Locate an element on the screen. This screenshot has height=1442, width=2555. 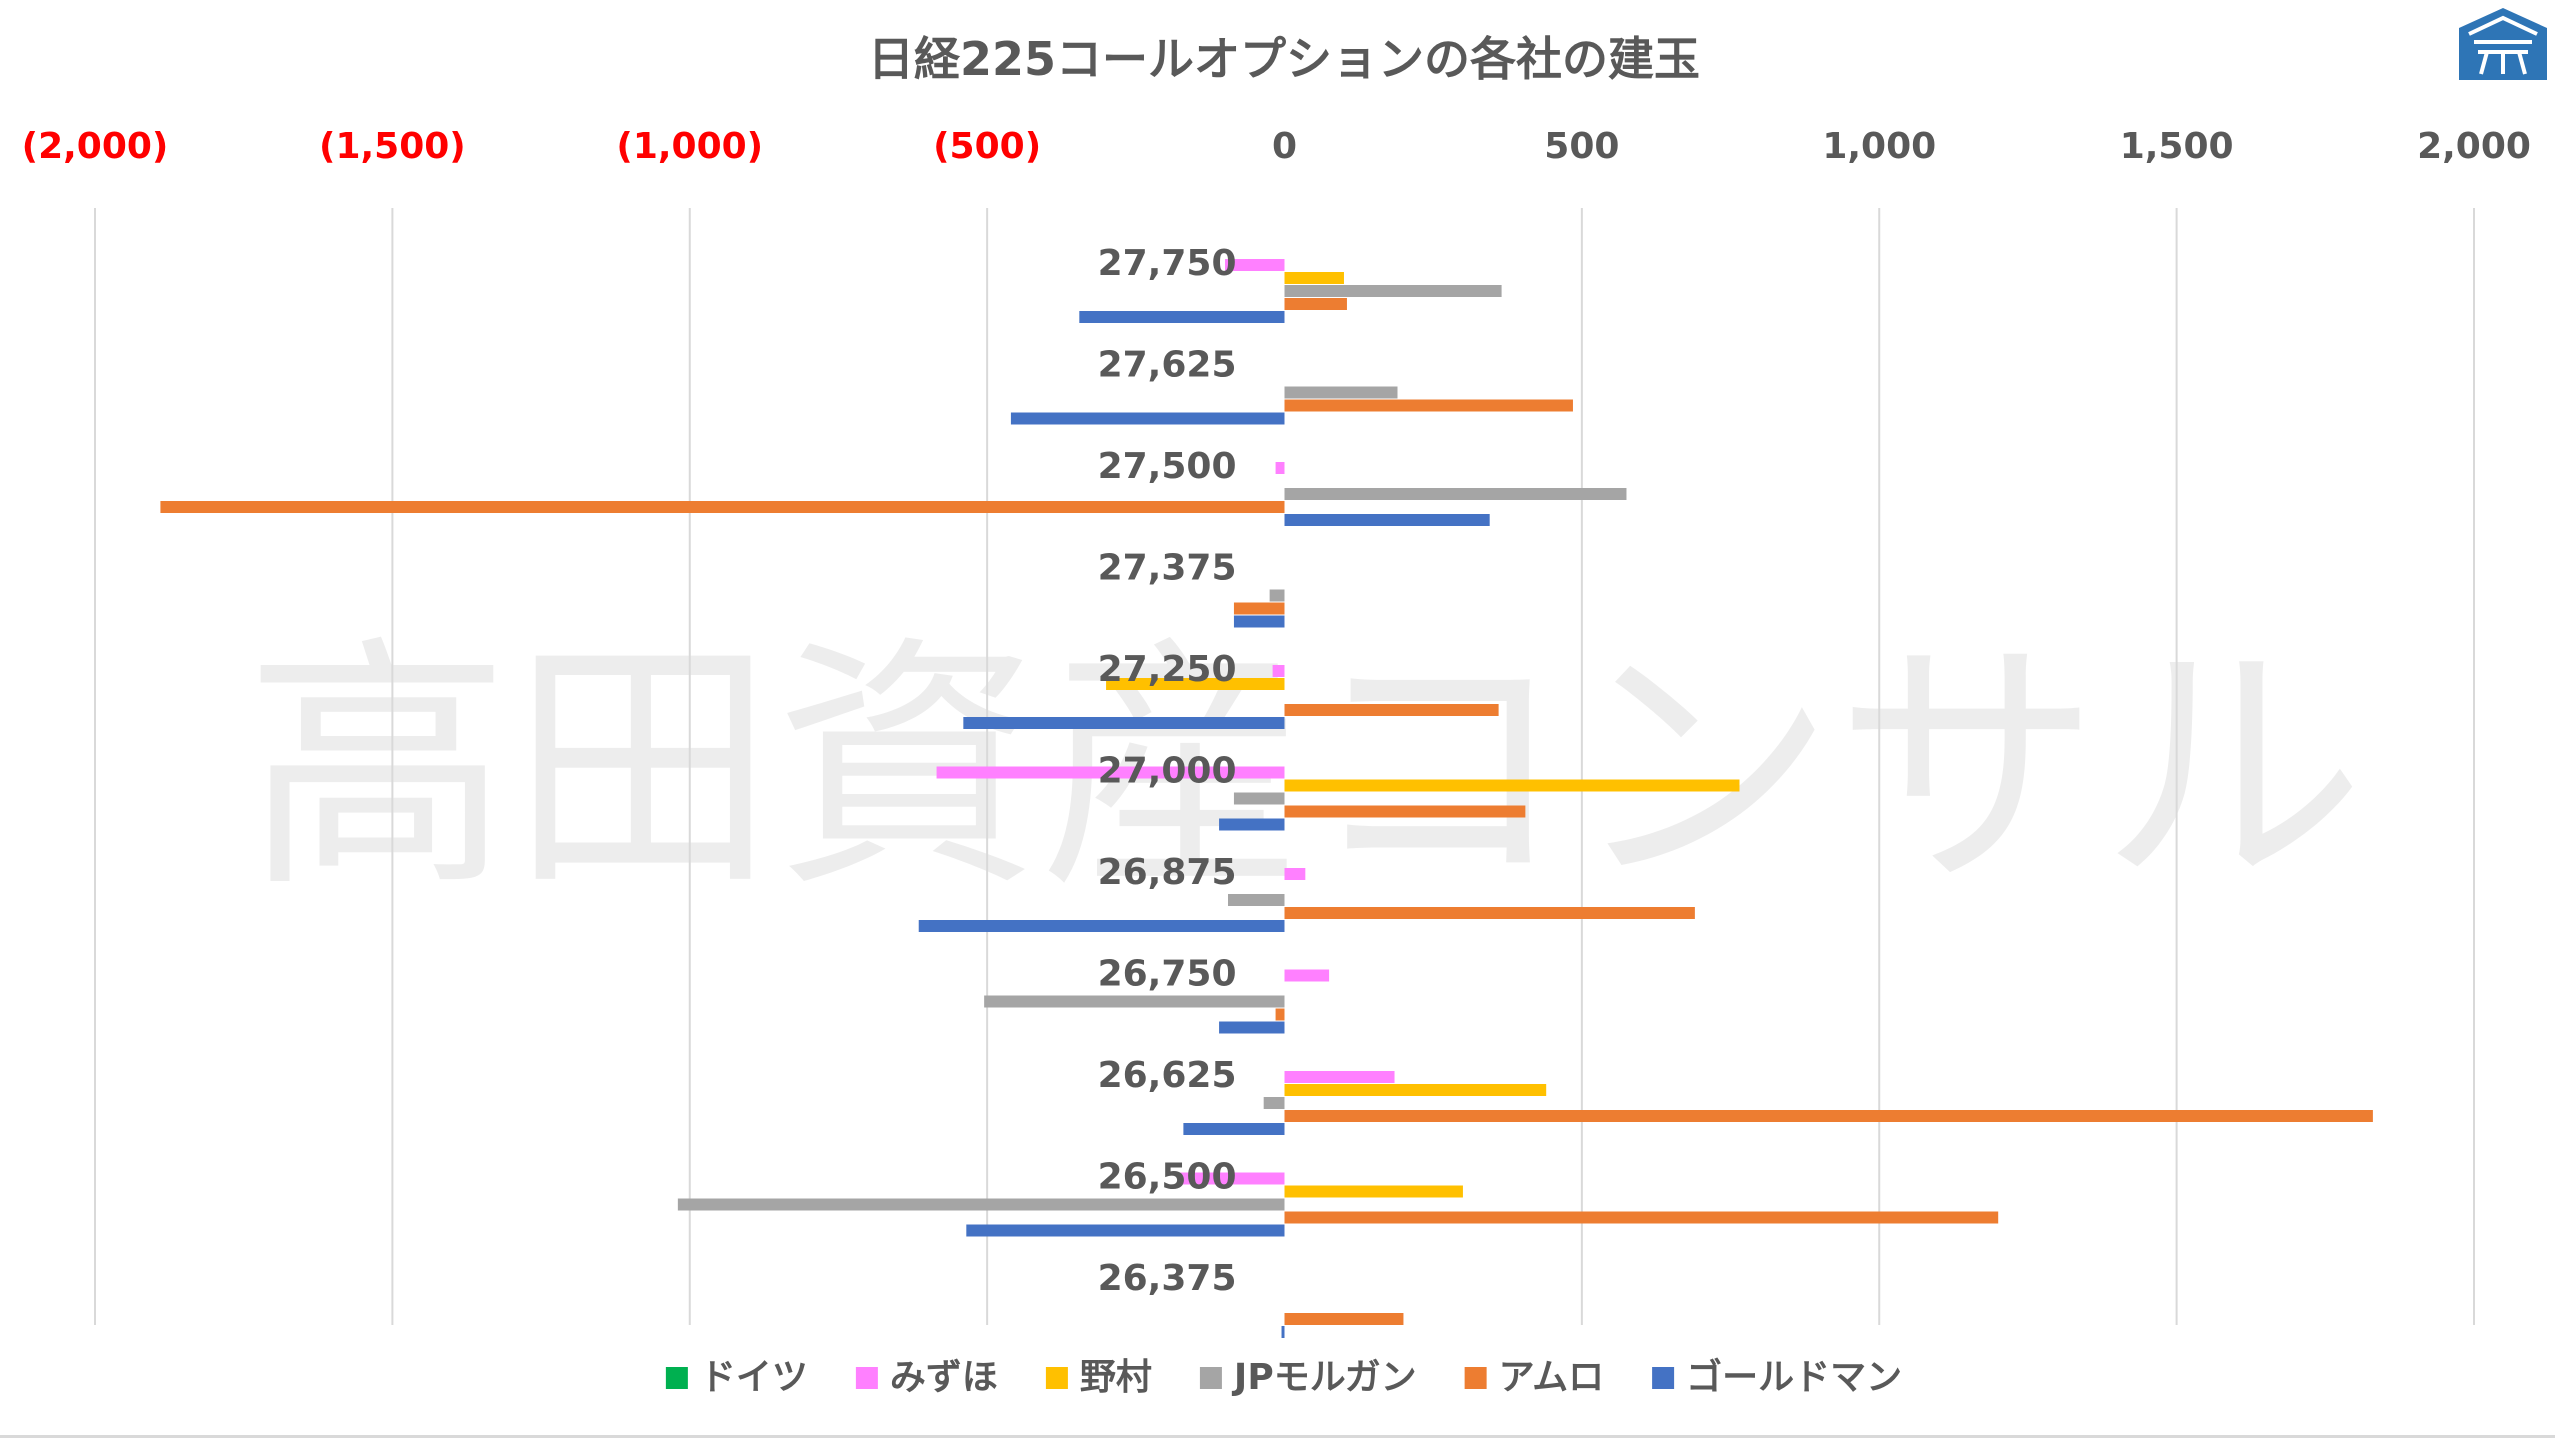
category-label: 26,500 is located at coordinates (1167, 1177).